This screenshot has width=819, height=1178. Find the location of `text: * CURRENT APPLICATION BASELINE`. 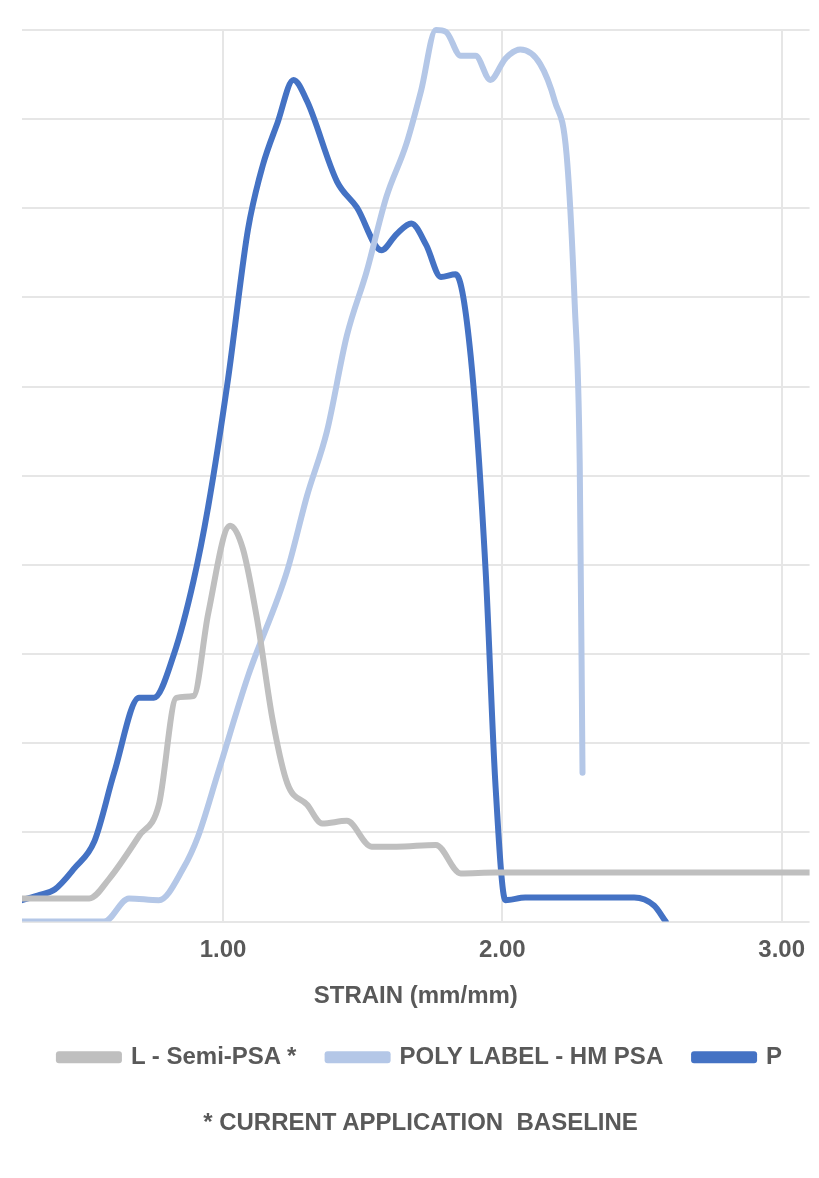

text: * CURRENT APPLICATION BASELINE is located at coordinates (420, 1122).